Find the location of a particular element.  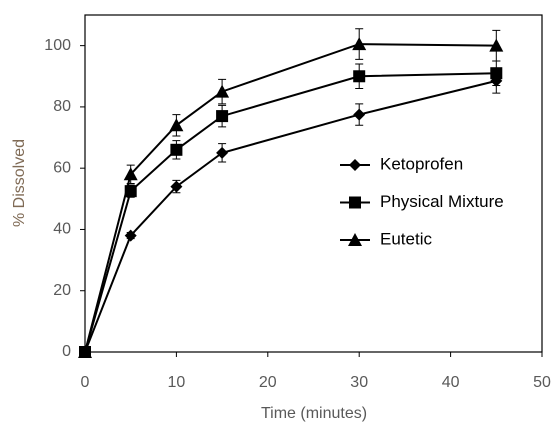

x-tick-label: 30 is located at coordinates (359, 382).